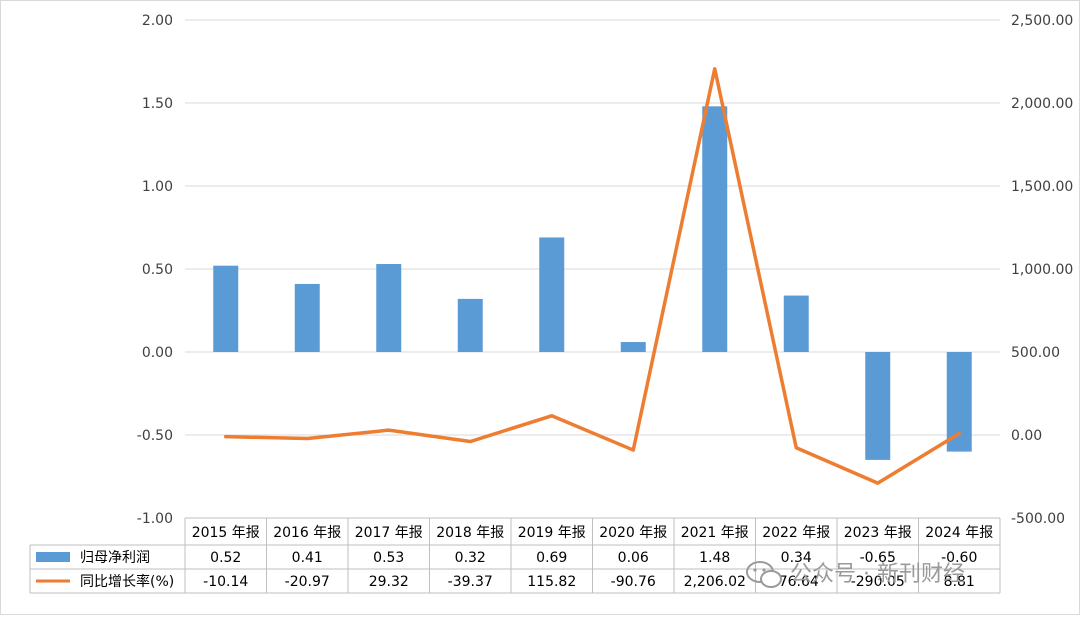  I want to click on category-label: 2023 年报, so click(878, 533).